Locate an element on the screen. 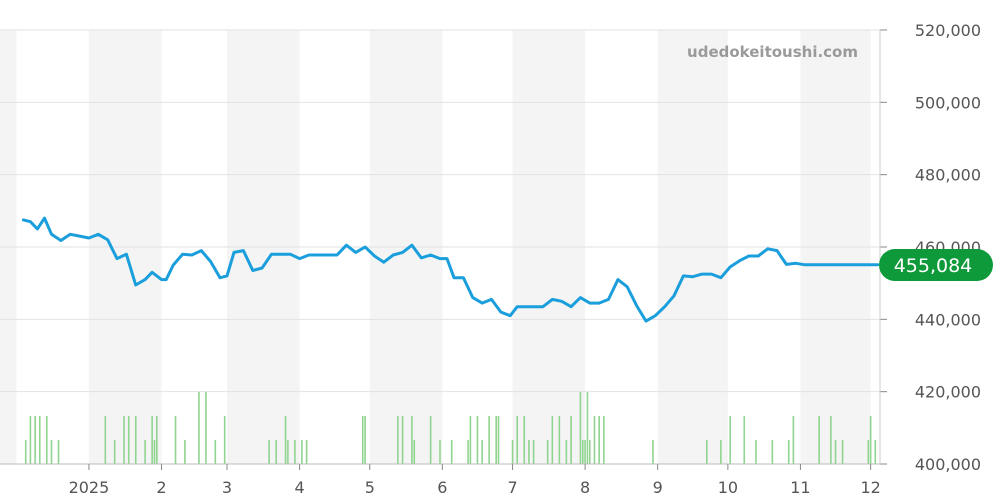 The image size is (1000, 500). x-tick-label: 5 is located at coordinates (370, 487).